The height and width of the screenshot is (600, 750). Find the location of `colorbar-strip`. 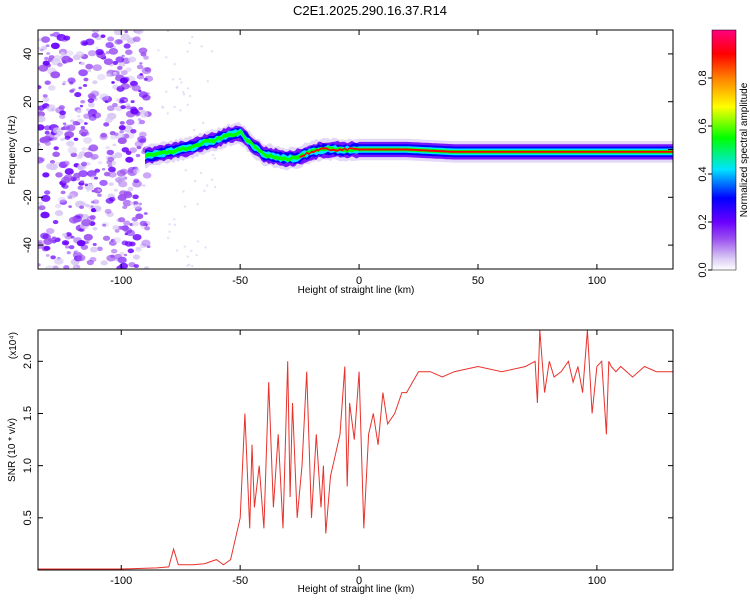

colorbar-strip is located at coordinates (724, 150).